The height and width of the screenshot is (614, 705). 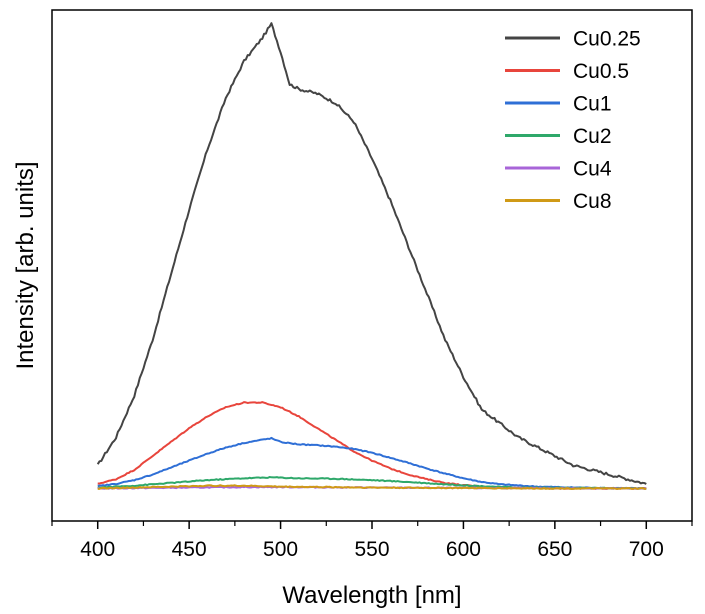 What do you see at coordinates (601, 71) in the screenshot?
I see `legend-label: Cu0.5` at bounding box center [601, 71].